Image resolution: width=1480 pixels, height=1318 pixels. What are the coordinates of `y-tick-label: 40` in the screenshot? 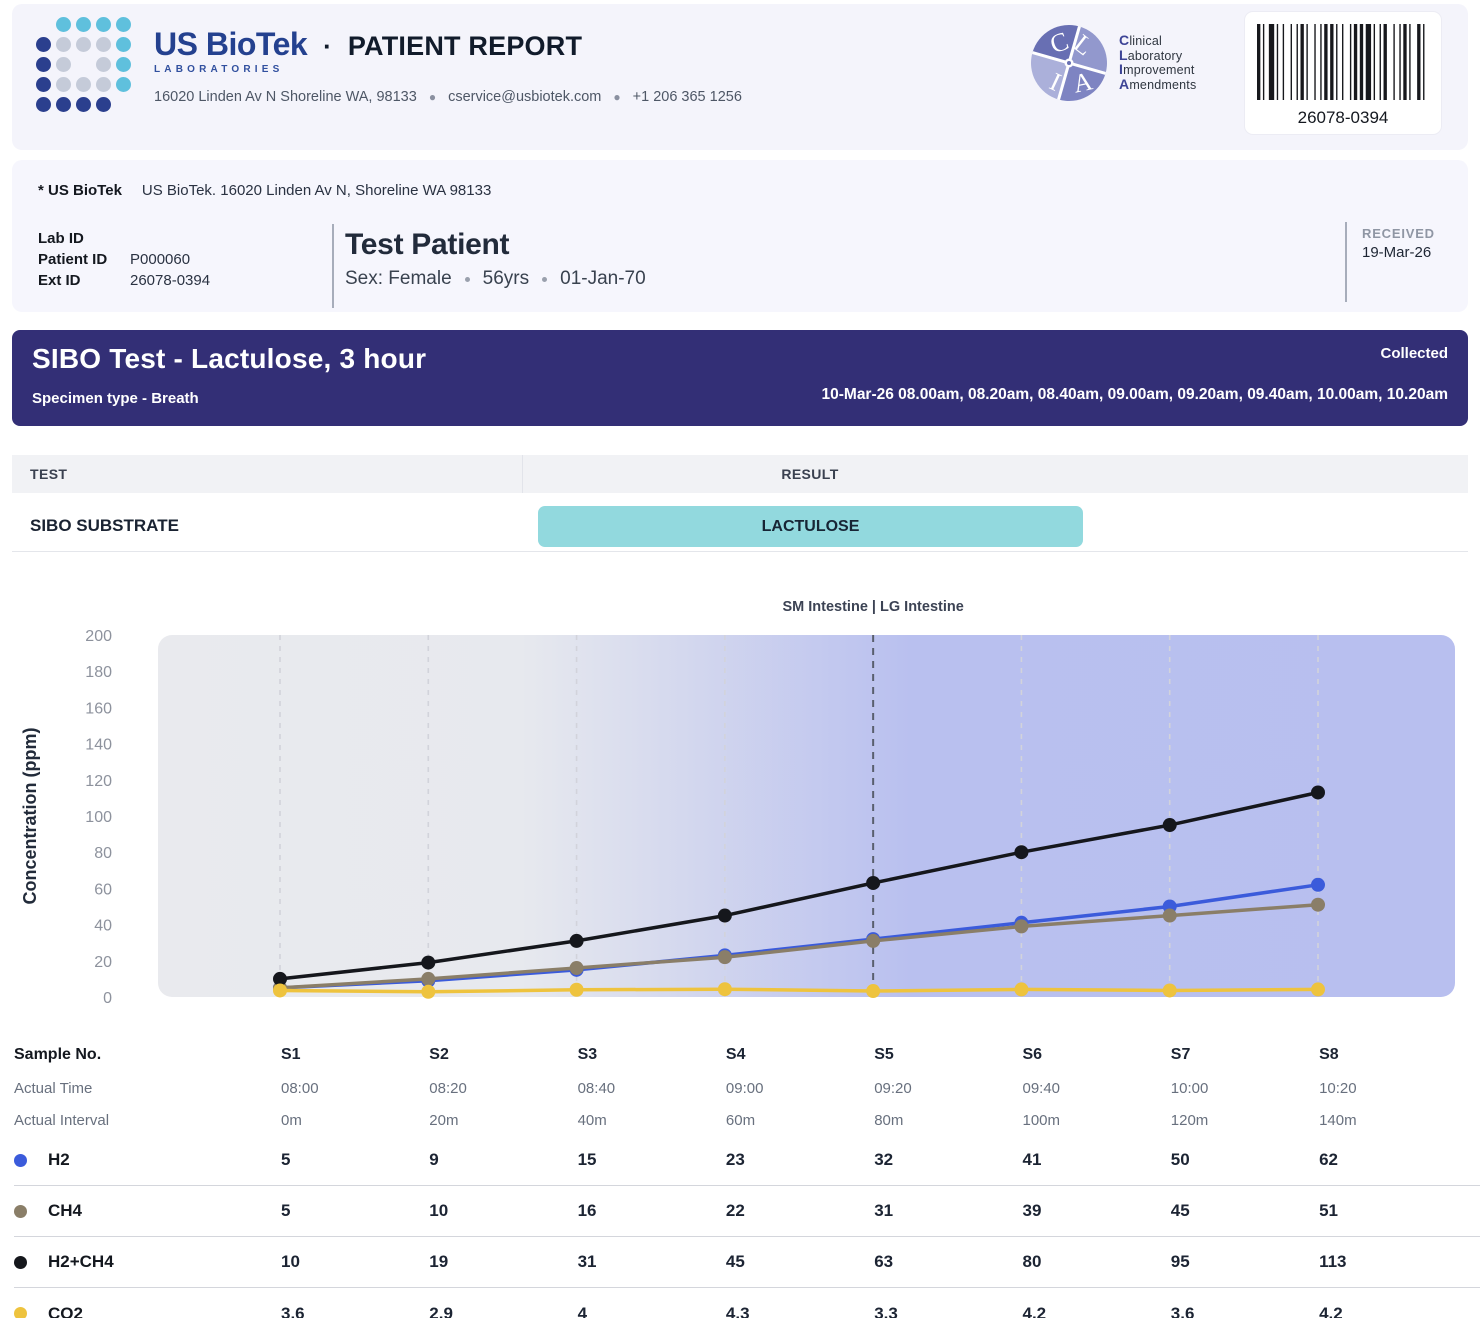 It's located at (103, 926).